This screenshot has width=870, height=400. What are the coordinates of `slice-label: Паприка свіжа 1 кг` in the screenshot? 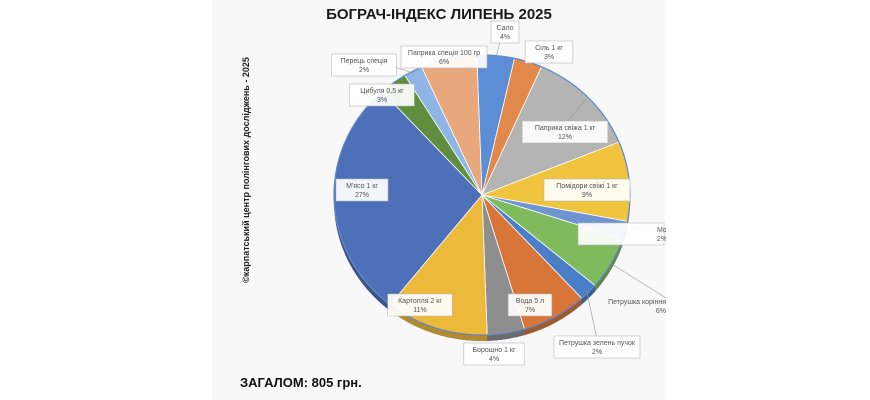 It's located at (565, 128).